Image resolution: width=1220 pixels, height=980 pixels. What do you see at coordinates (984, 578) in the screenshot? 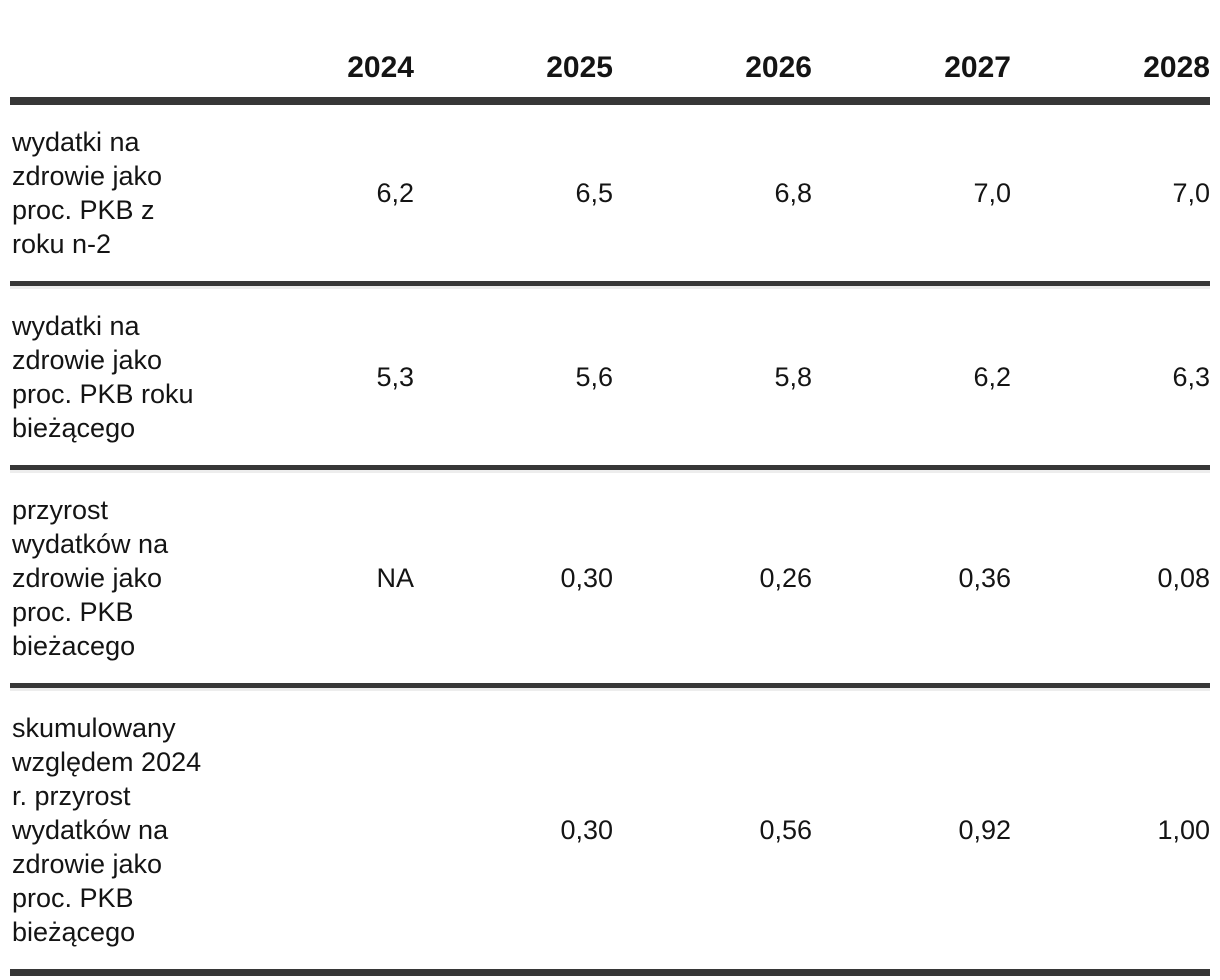
I see `cell-value: 0,36` at bounding box center [984, 578].